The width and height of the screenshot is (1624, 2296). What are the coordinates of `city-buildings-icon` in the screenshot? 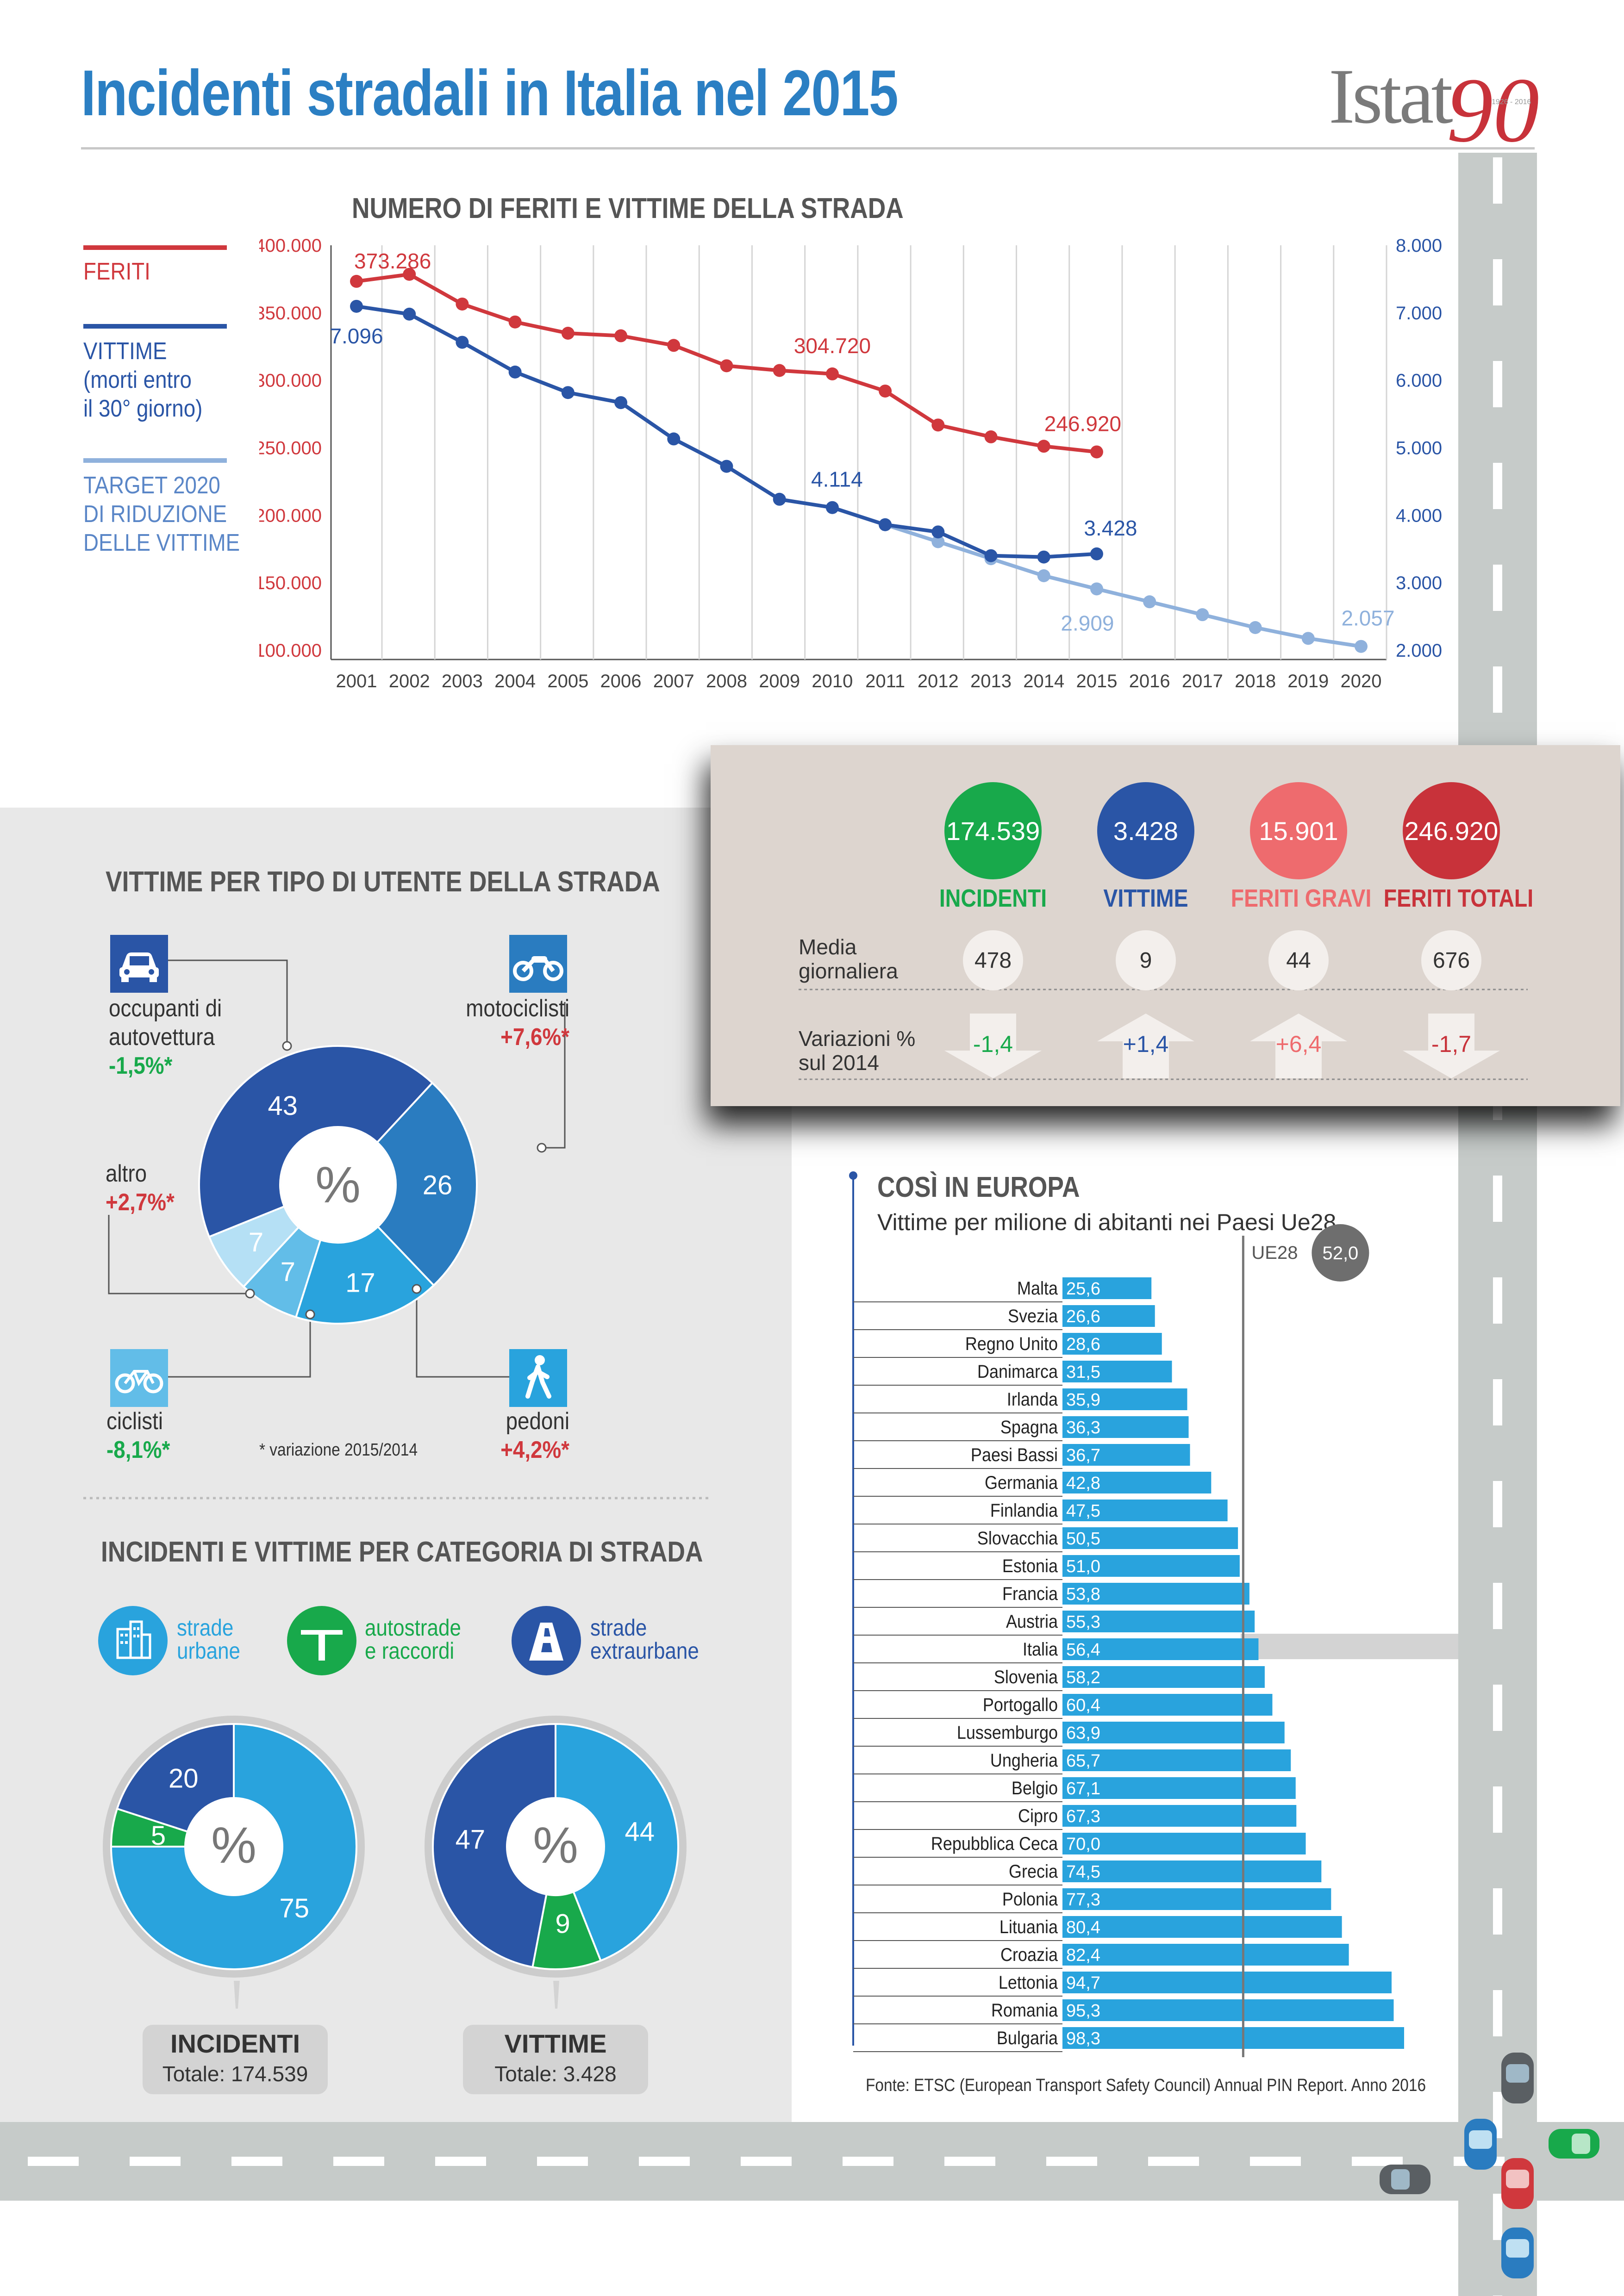 It's located at (133, 1640).